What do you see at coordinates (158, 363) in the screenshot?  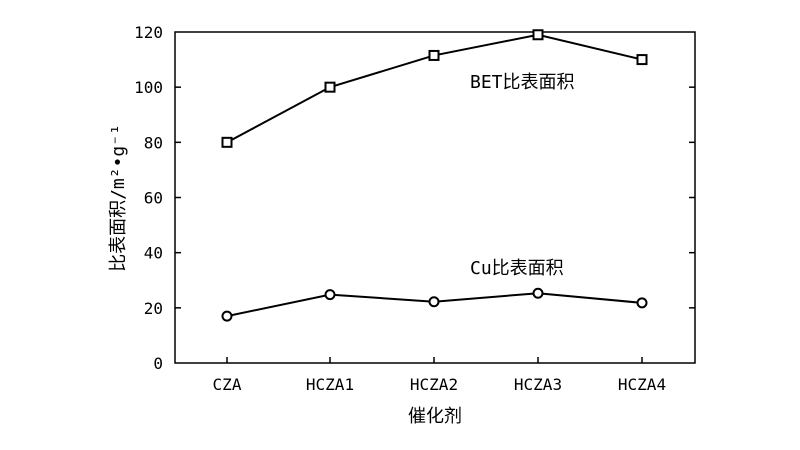 I see `y-tick-label: 0` at bounding box center [158, 363].